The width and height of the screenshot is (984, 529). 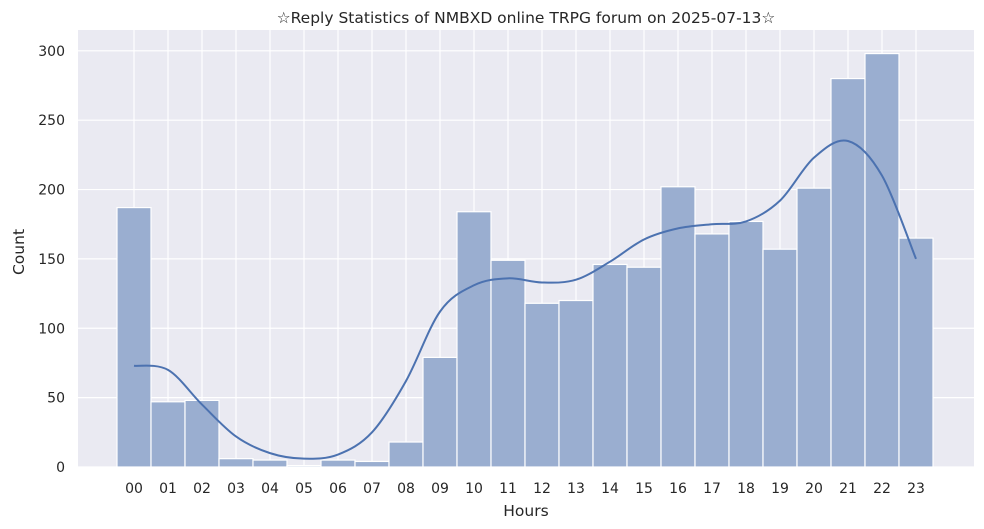 What do you see at coordinates (51, 52) in the screenshot?
I see `y-tick-label: 300` at bounding box center [51, 52].